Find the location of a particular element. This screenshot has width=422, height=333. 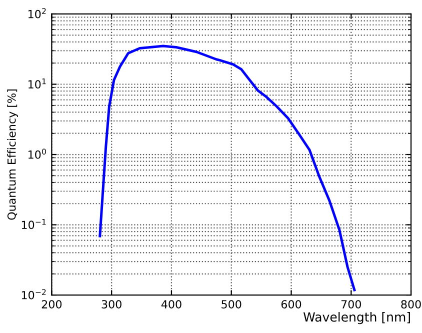

y-tick-label: 10$^{−2}$ is located at coordinates (34, 294).